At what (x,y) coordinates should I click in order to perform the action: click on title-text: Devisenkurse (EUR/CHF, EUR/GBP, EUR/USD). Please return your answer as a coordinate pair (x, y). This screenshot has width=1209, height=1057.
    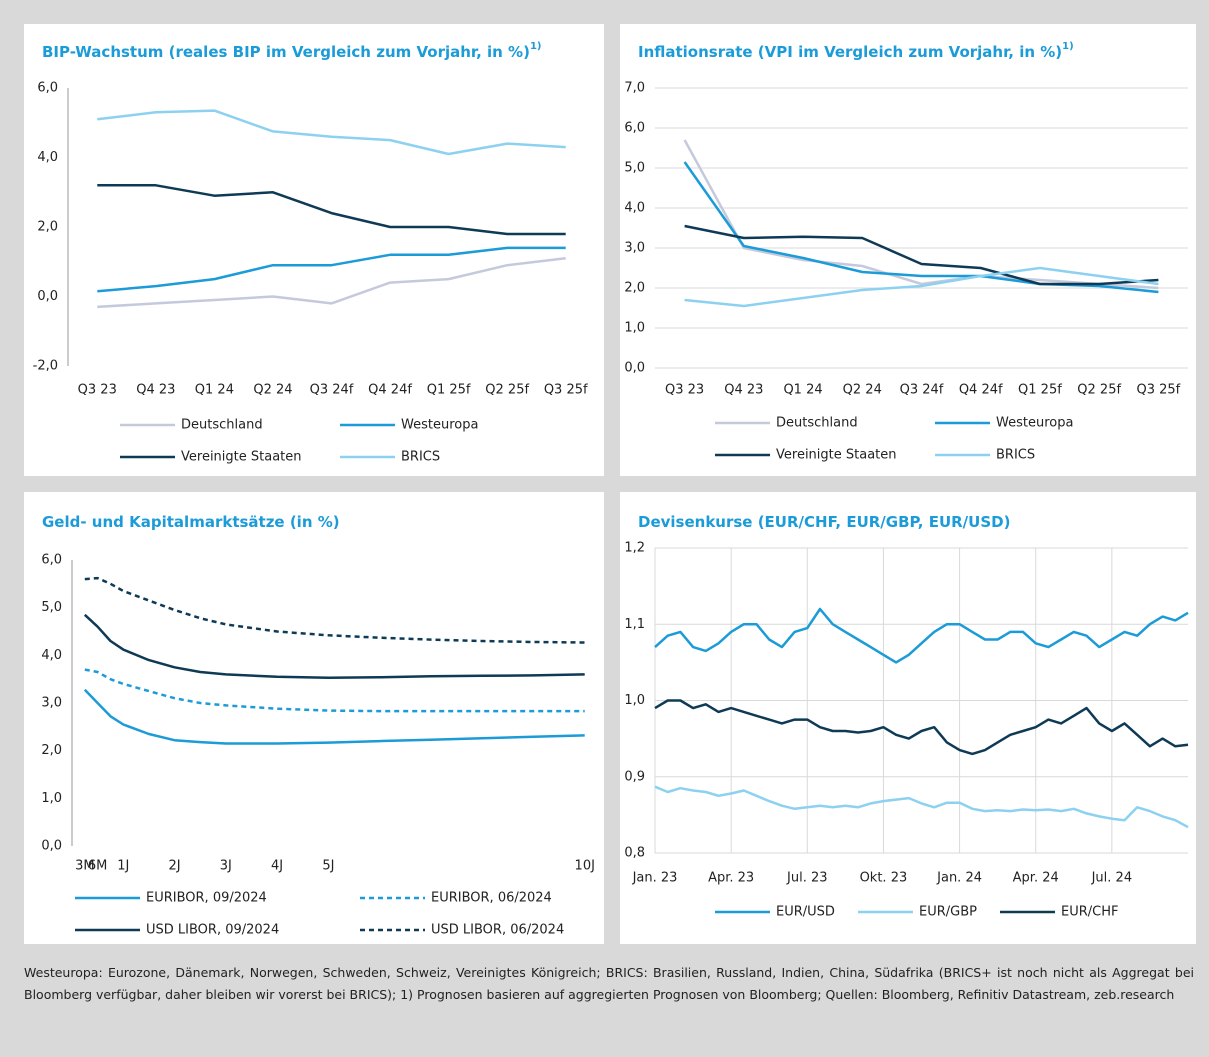
    Looking at the image, I should click on (824, 522).